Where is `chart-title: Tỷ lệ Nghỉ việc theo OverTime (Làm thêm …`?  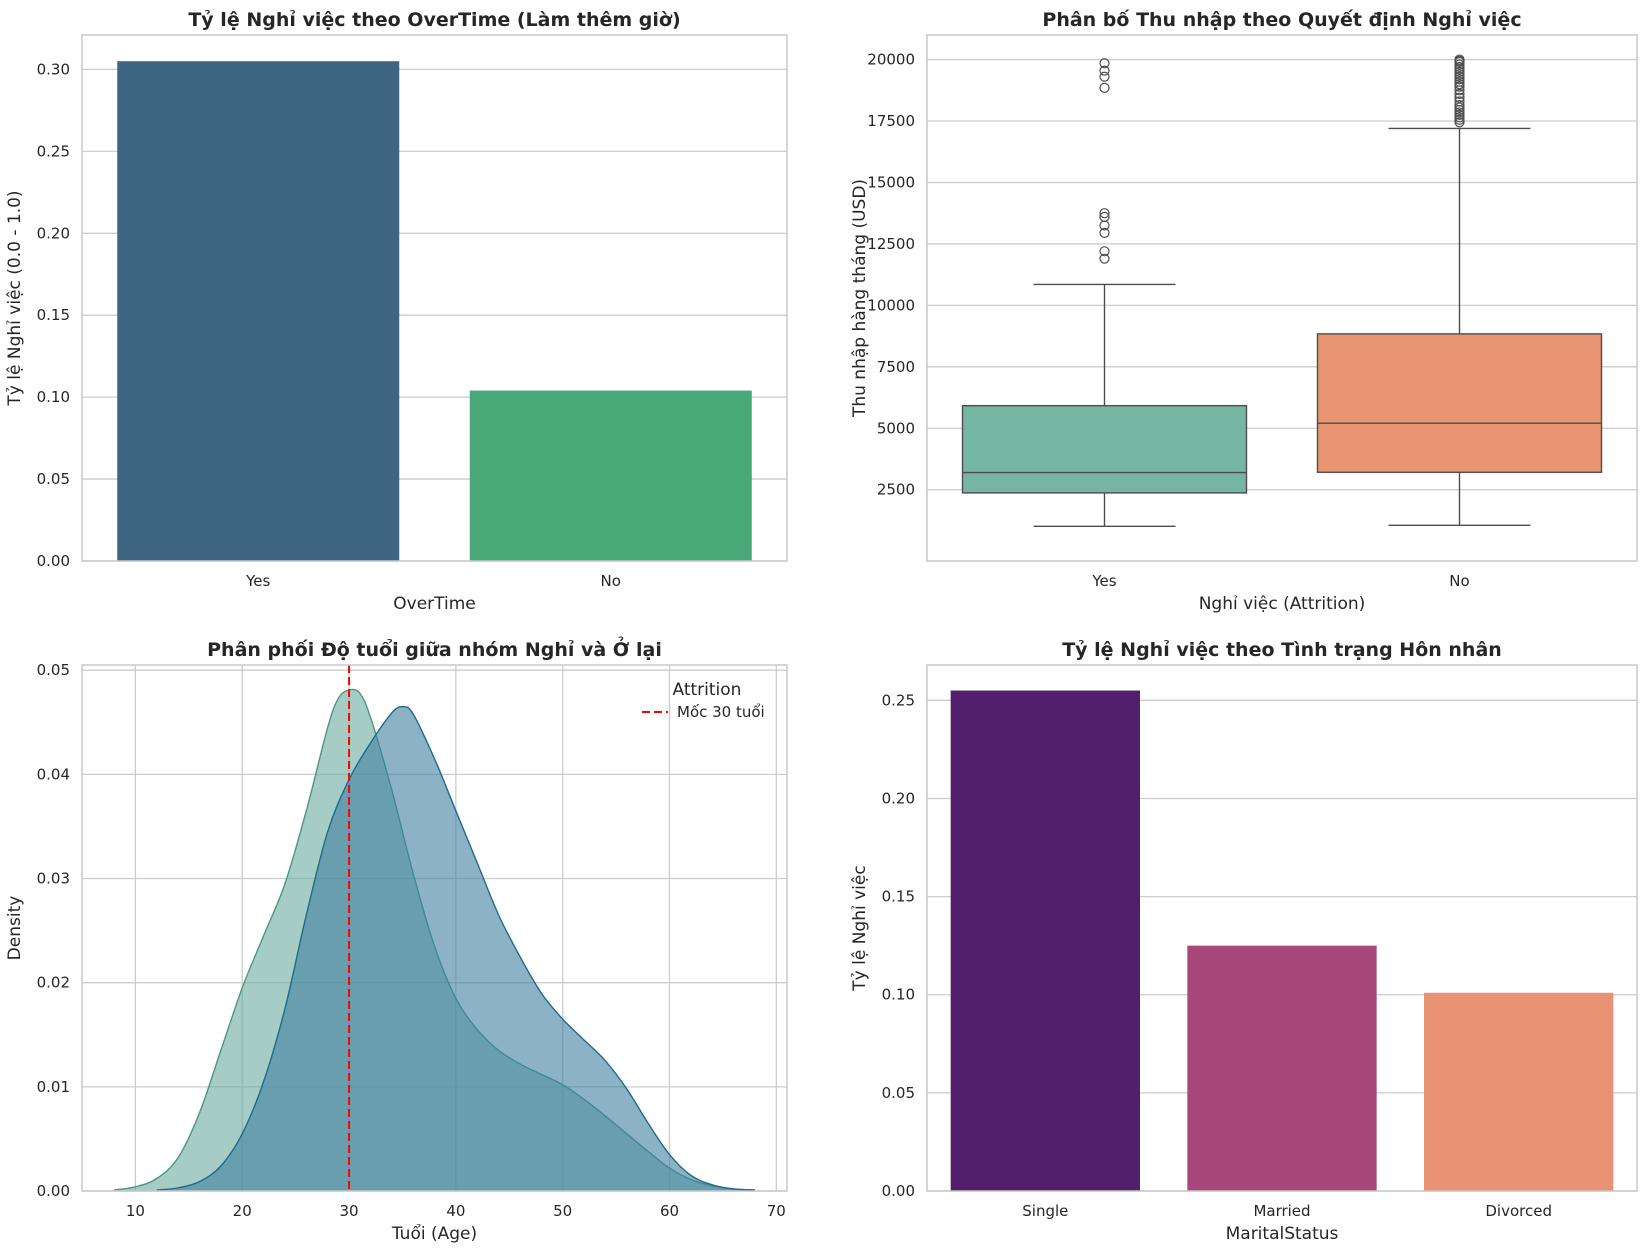
chart-title: Tỷ lệ Nghỉ việc theo OverTime (Làm thêm … is located at coordinates (434, 20).